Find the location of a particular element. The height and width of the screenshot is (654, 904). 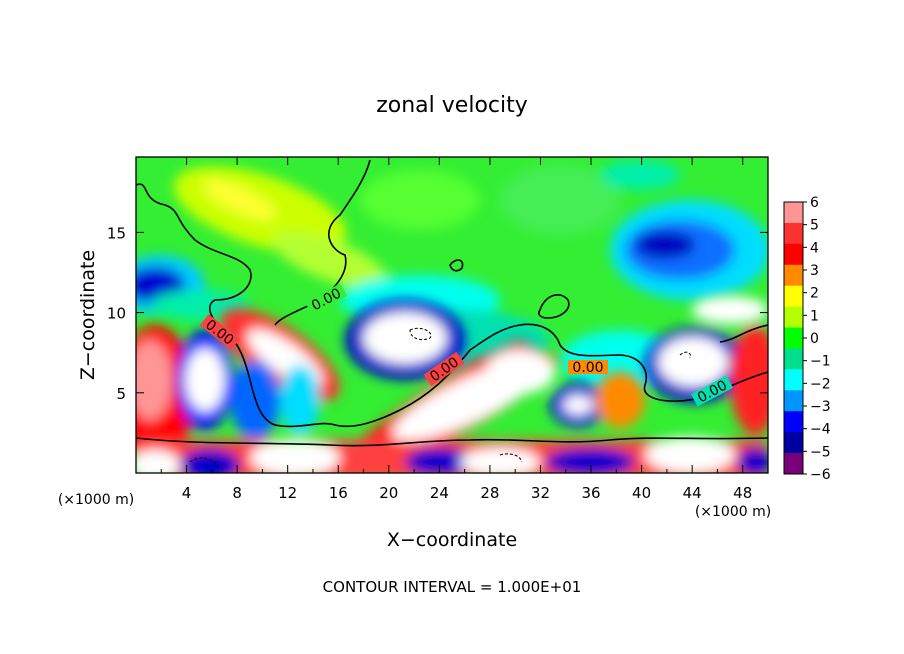

x-tick-label: 48 is located at coordinates (742, 493).